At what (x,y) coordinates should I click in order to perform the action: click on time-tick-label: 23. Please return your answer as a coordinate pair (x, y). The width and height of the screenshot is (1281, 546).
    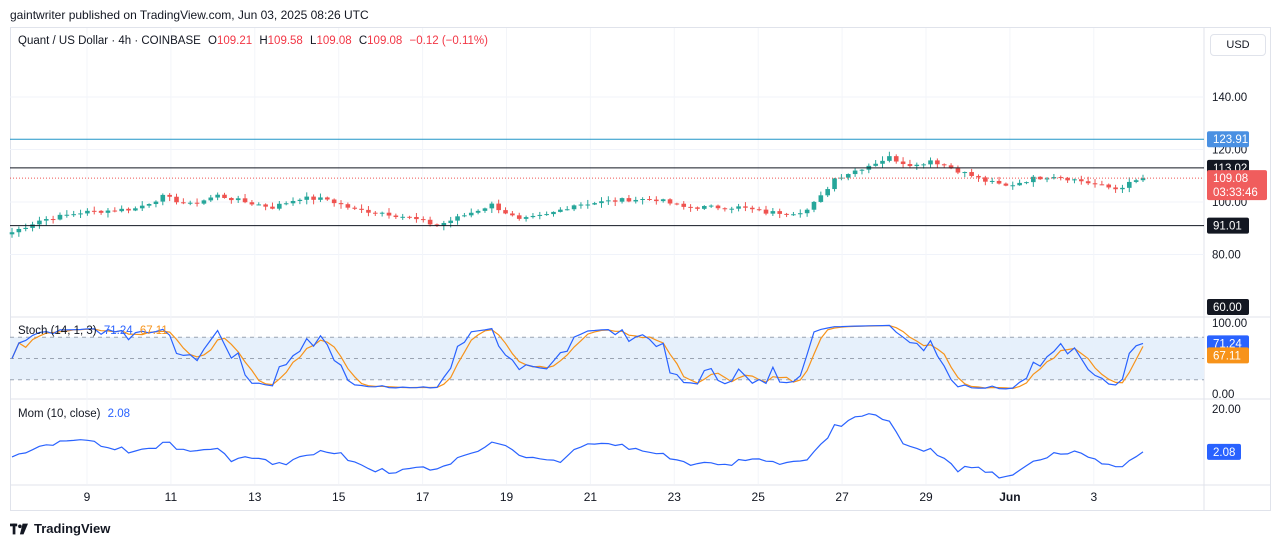
    Looking at the image, I should click on (675, 497).